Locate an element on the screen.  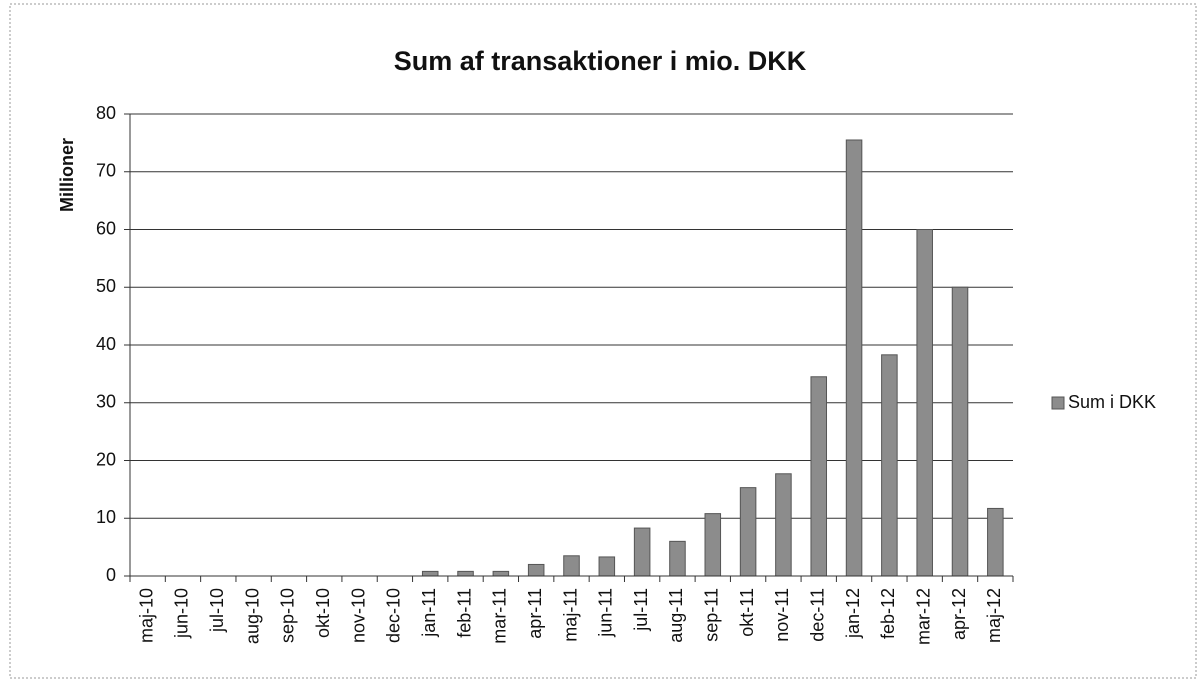
x-tick-label: dec-11 is located at coordinates (817, 615).